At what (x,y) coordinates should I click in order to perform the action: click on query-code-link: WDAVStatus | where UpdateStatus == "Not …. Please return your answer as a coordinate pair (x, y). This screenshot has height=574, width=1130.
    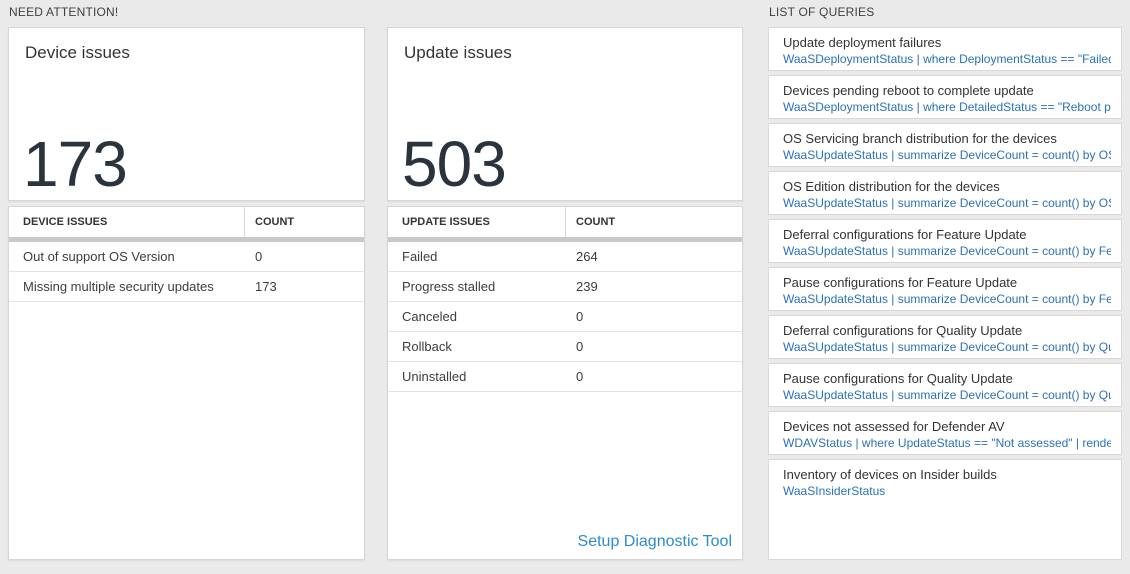
    Looking at the image, I should click on (947, 443).